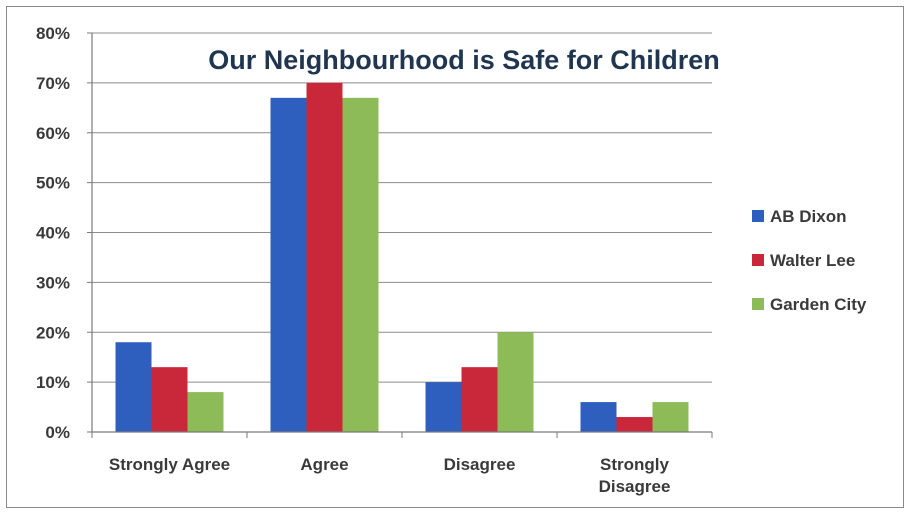 The height and width of the screenshot is (516, 912). I want to click on y-tick-label: 50%, so click(53, 183).